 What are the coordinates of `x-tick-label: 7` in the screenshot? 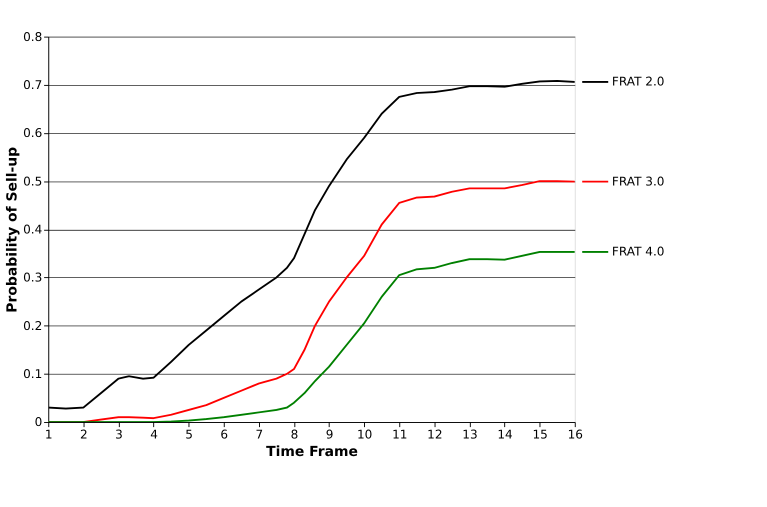 It's located at (260, 434).